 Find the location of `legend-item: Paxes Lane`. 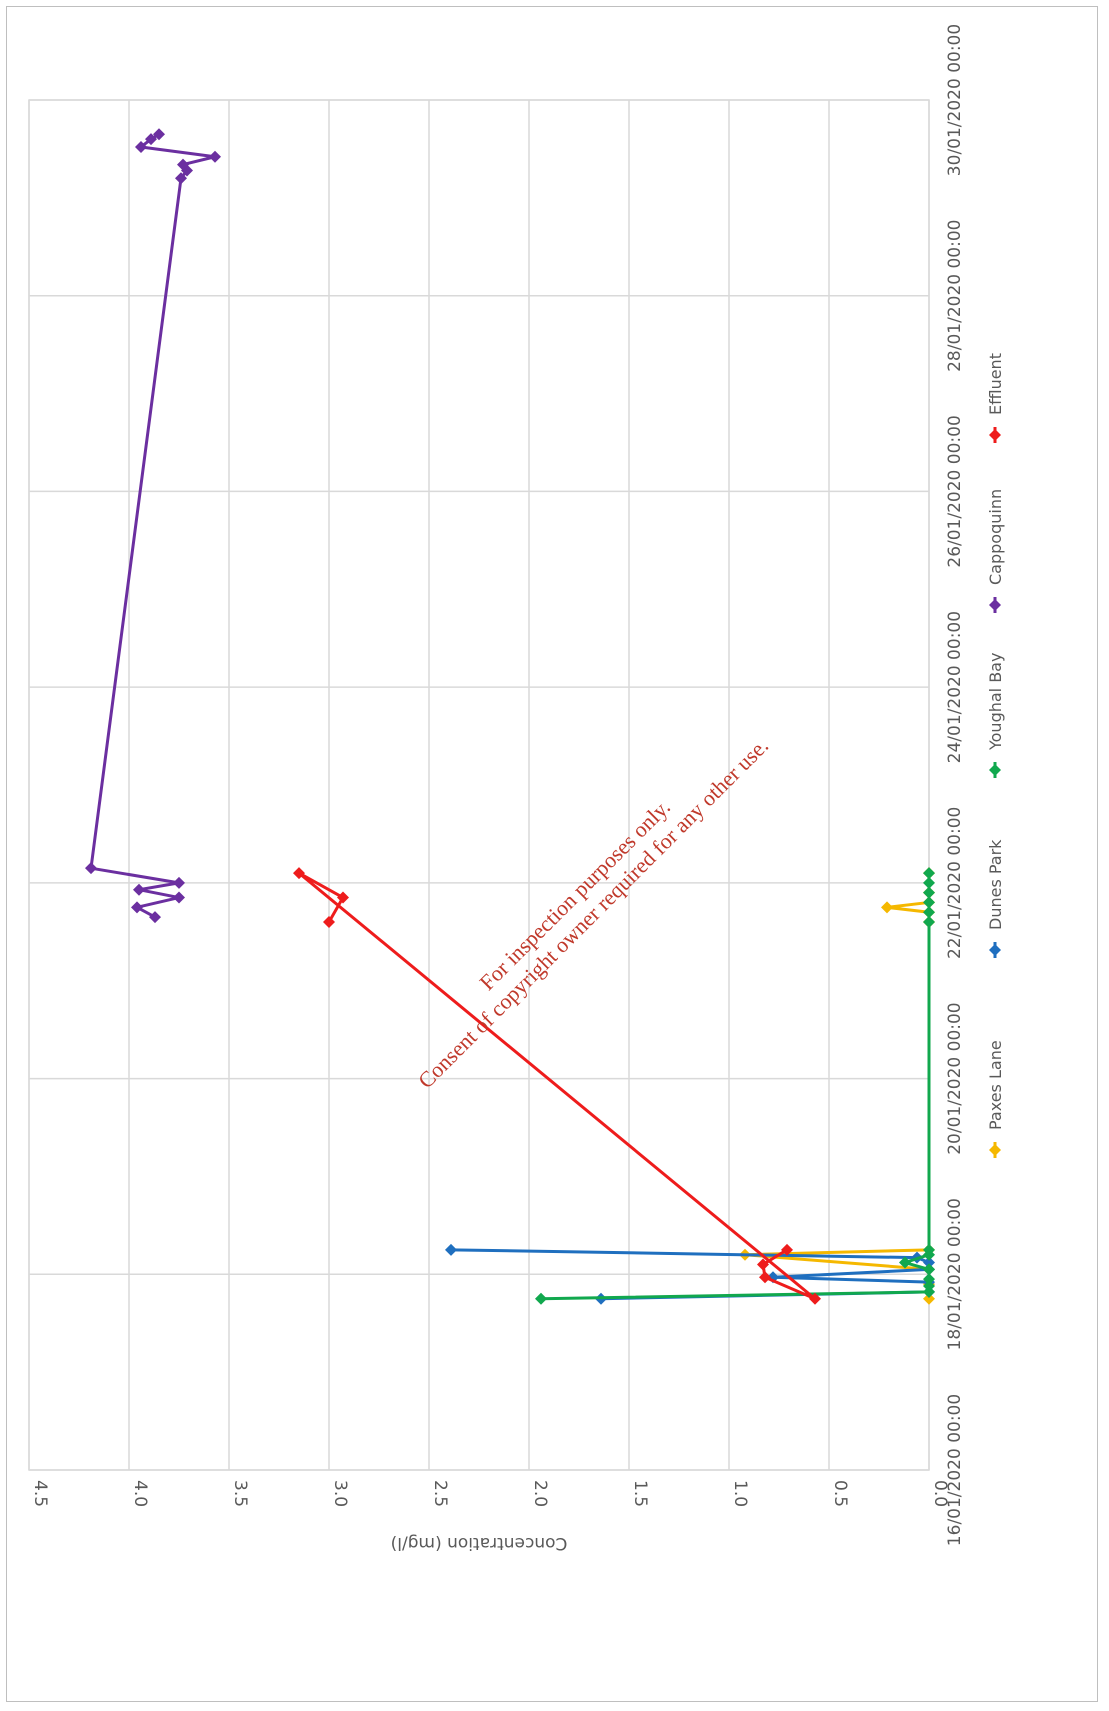

legend-item: Paxes Lane is located at coordinates (995, 1099).